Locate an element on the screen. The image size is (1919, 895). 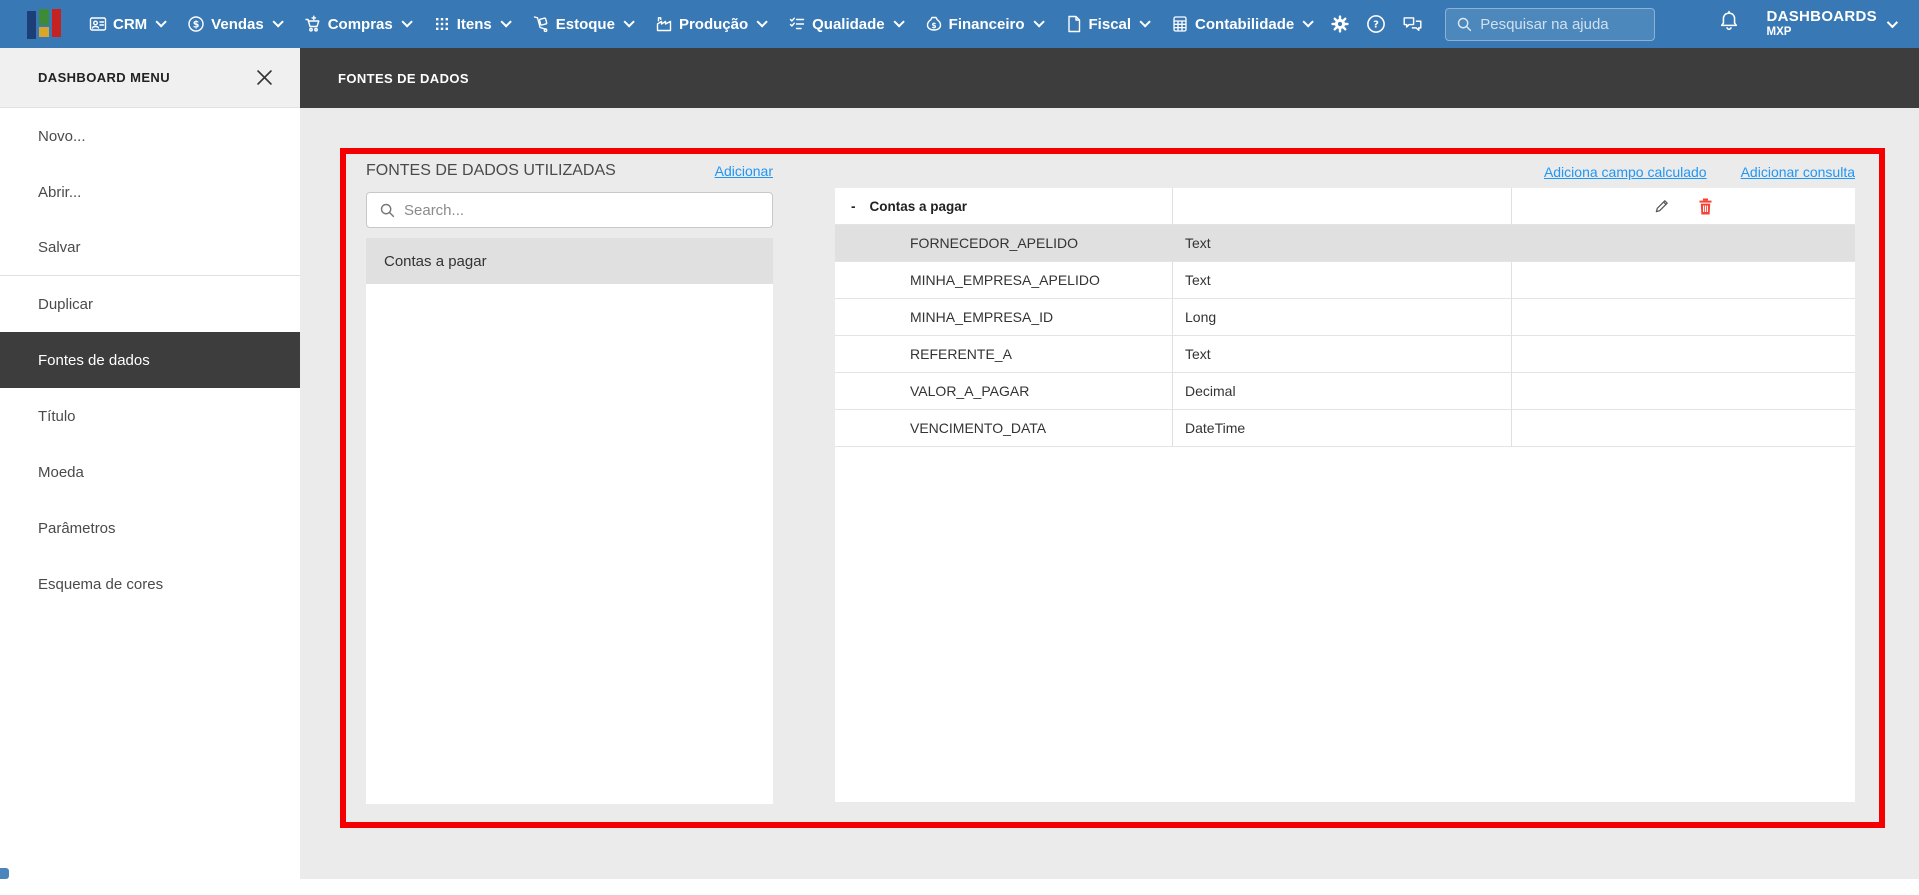
search-icon is located at coordinates (387, 210).